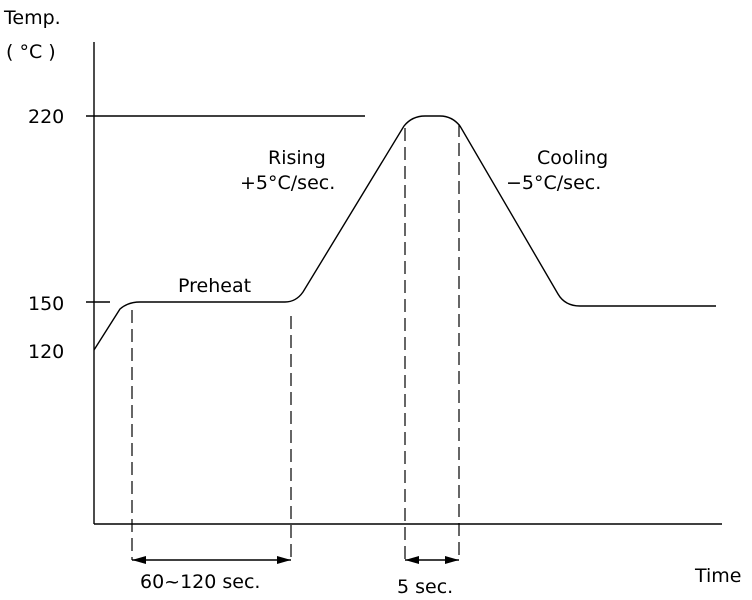  I want to click on tick-label-120: 120, so click(46, 352).